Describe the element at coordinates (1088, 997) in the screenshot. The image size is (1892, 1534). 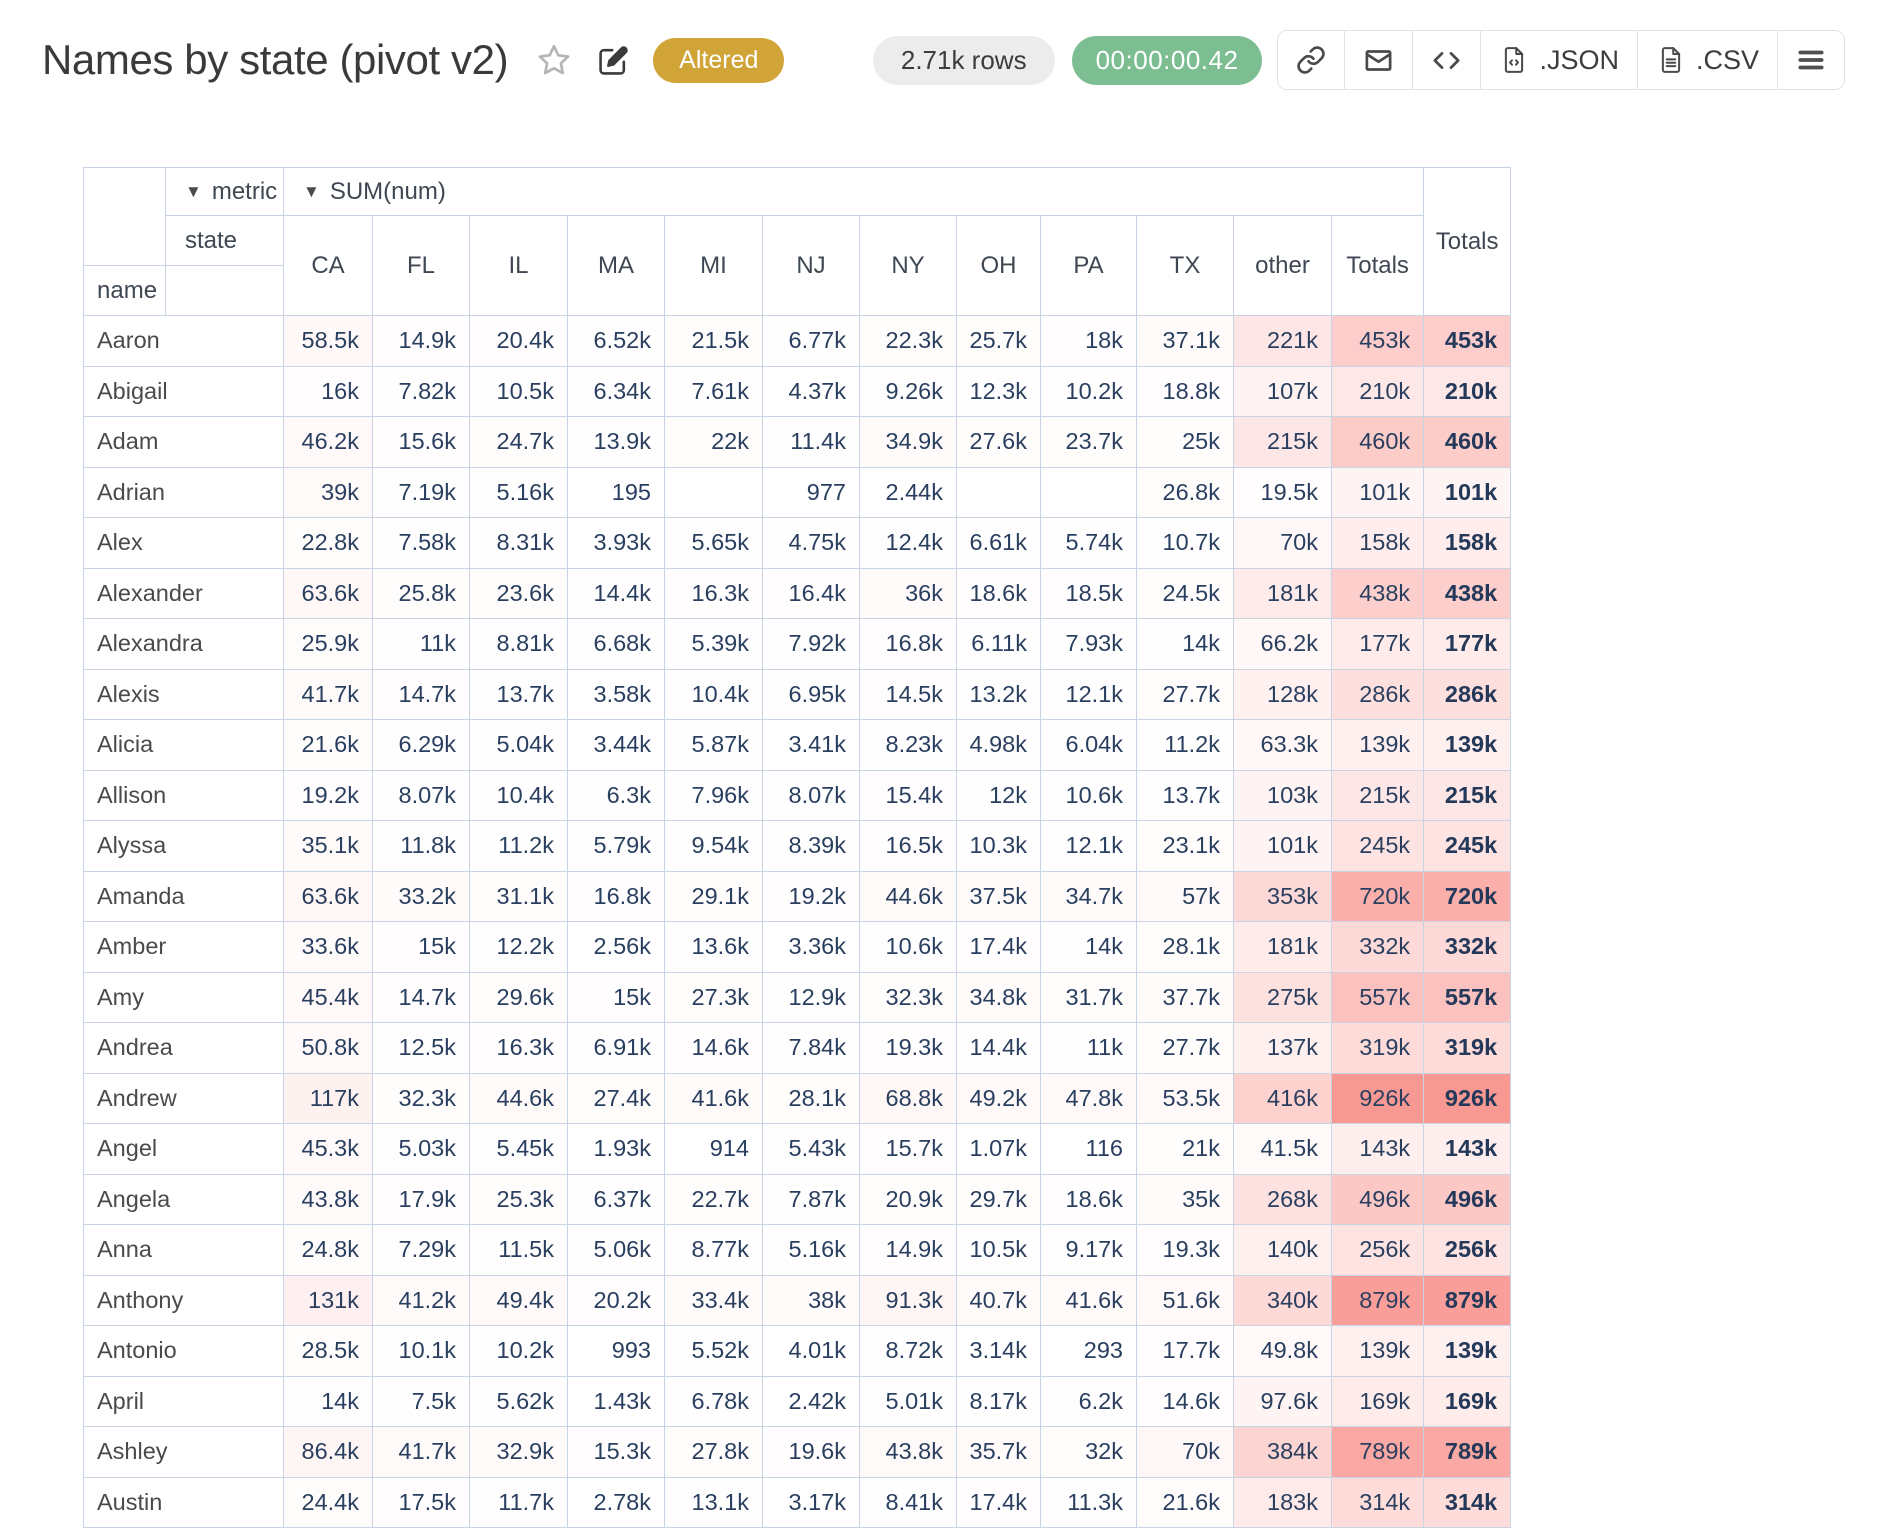
I see `cell-pa: 31.7k` at that location.